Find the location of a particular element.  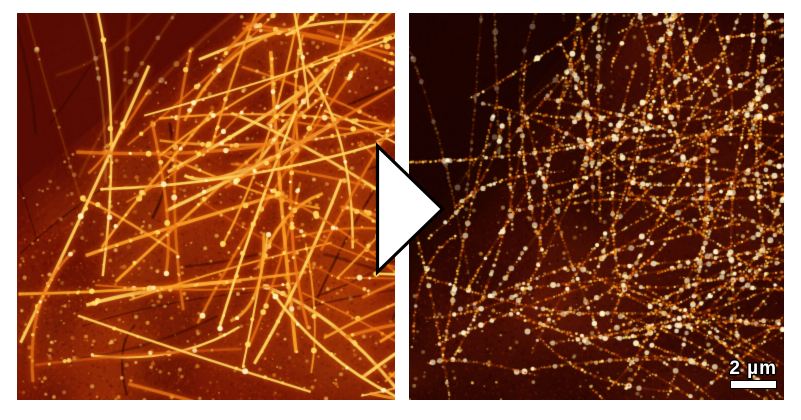

scale-bar: 2 µm is located at coordinates (753, 374).